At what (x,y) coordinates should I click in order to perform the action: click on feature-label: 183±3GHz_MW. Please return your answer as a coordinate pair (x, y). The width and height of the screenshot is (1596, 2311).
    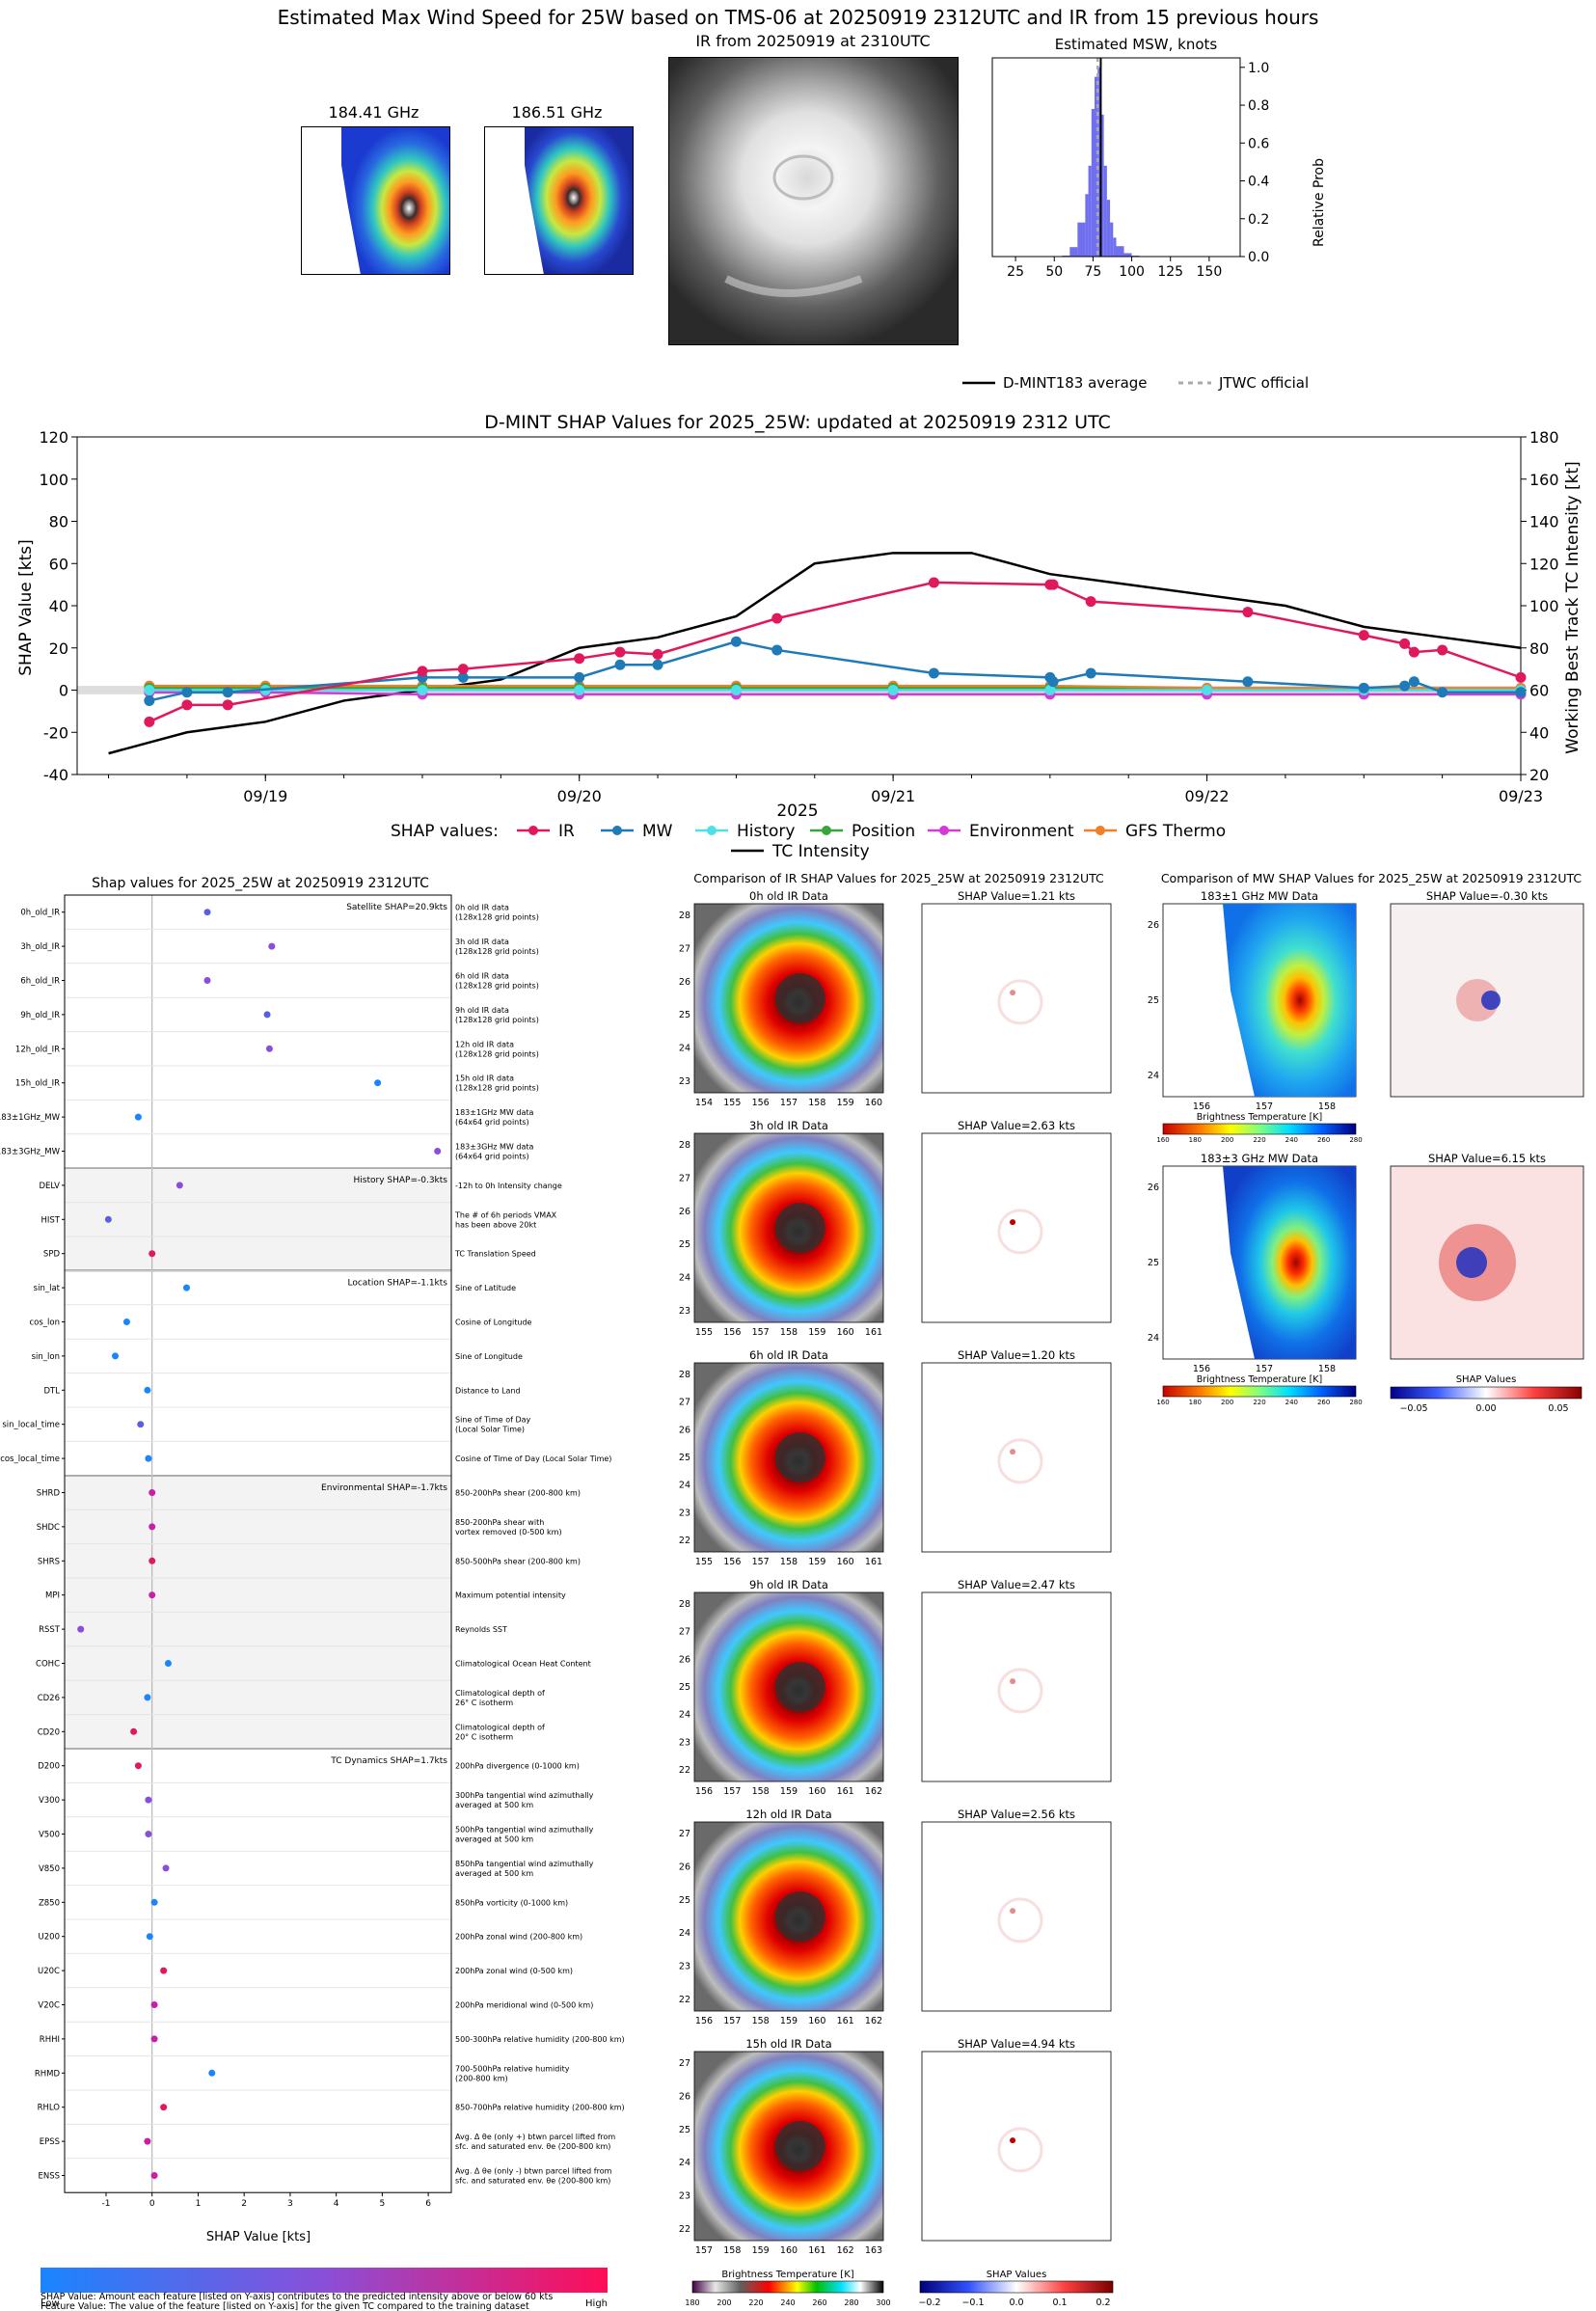
    Looking at the image, I should click on (31, 1152).